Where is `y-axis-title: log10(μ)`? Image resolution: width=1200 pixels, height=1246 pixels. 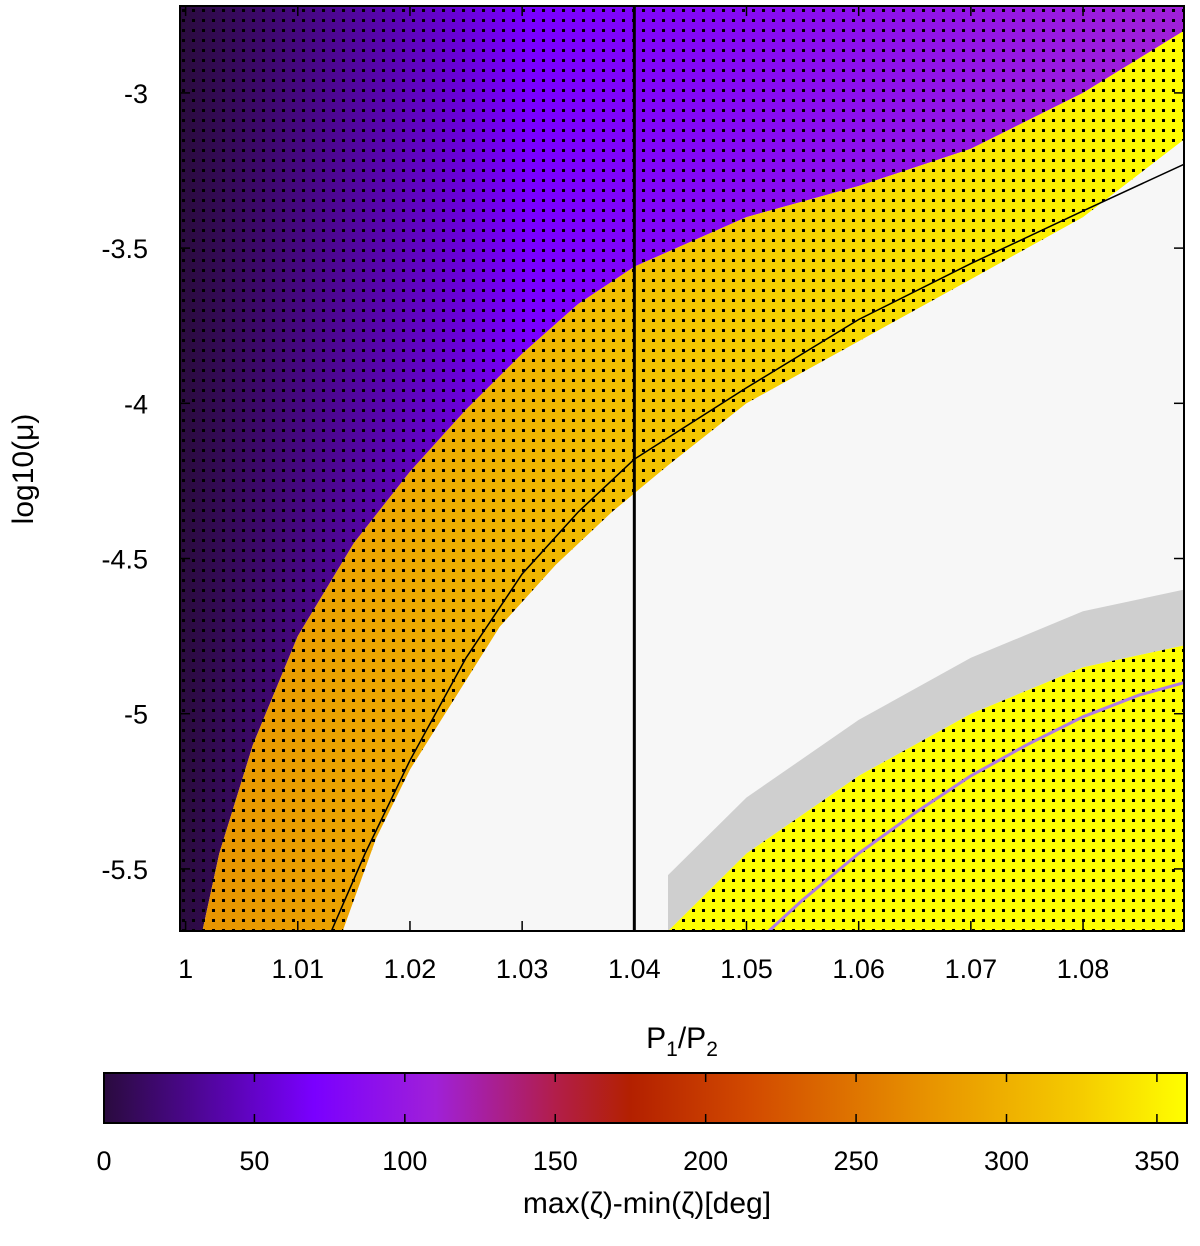
y-axis-title: log10(μ) is located at coordinates (23, 469).